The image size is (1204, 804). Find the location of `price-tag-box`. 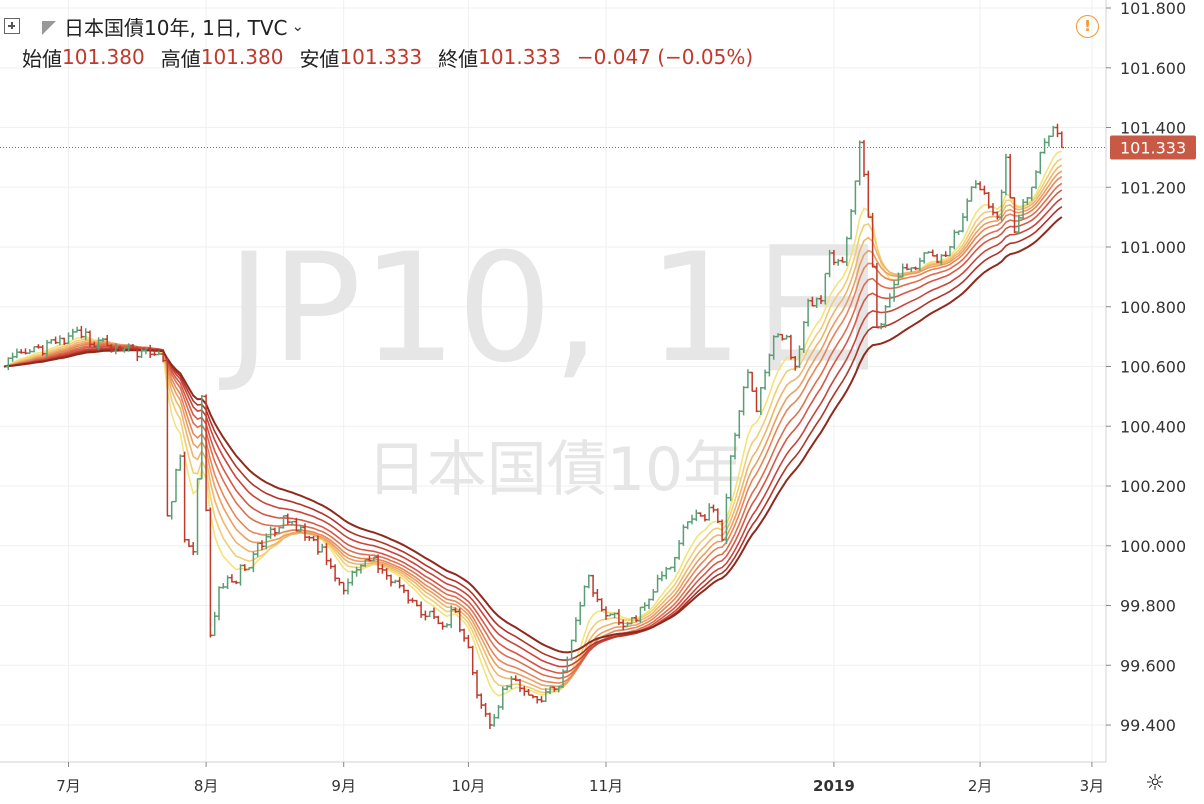

price-tag-box is located at coordinates (1153, 147).